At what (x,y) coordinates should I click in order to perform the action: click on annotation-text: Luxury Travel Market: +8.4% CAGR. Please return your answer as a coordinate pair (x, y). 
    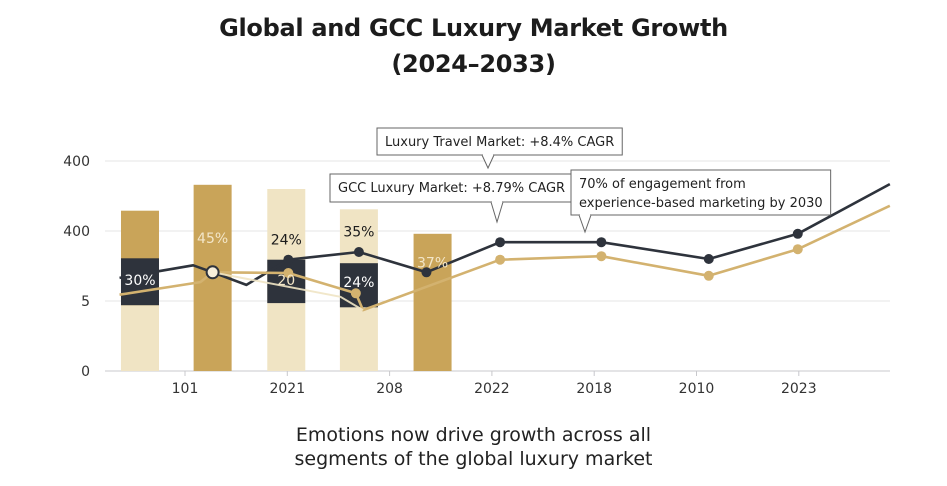
    Looking at the image, I should click on (499, 142).